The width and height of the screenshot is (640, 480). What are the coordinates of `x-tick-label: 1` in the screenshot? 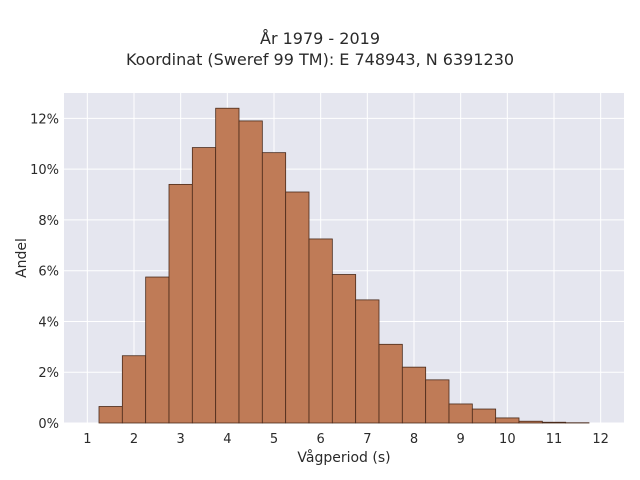 It's located at (87, 439).